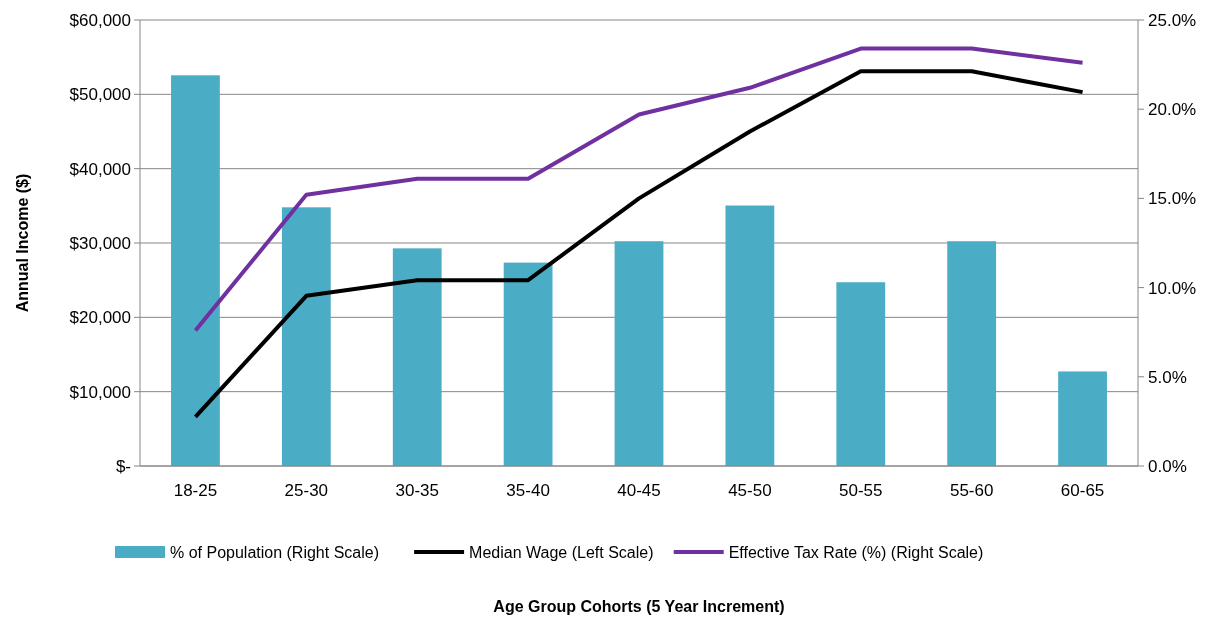  I want to click on x-tick-label: 45-50, so click(750, 490).